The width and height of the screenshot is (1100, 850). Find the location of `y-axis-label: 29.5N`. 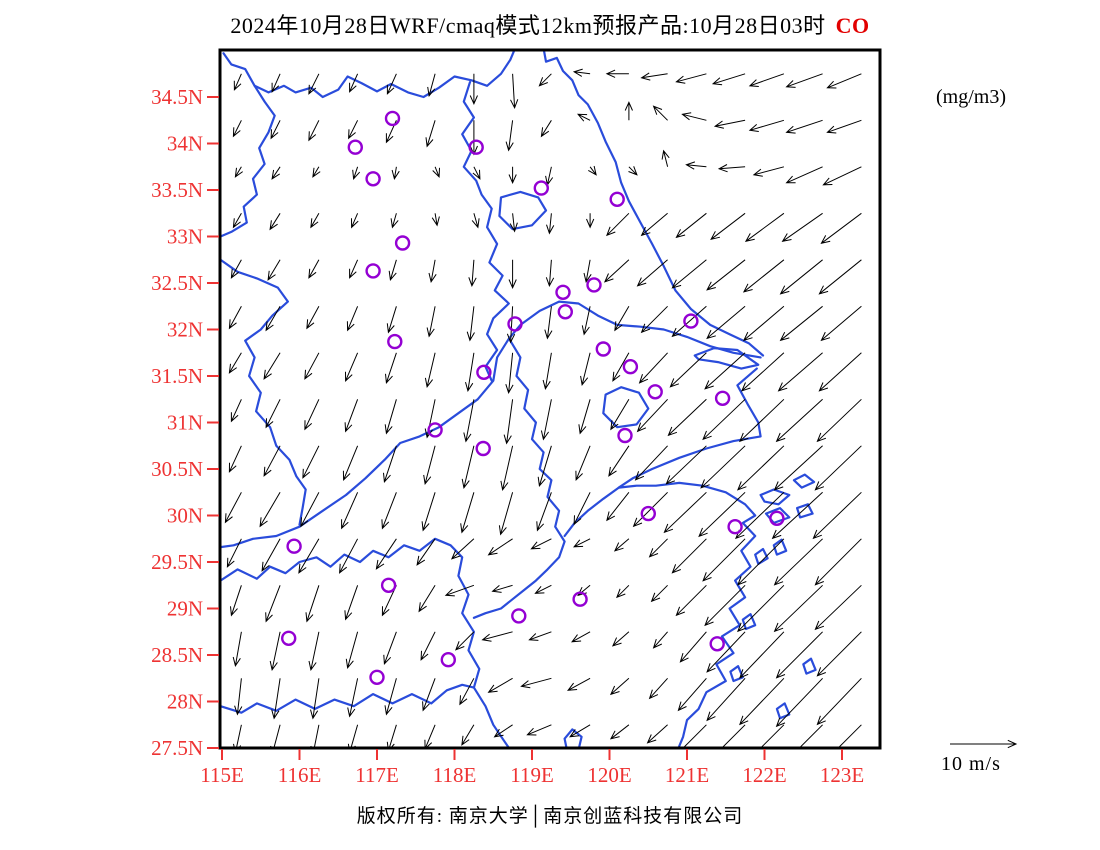

y-axis-label: 29.5N is located at coordinates (177, 562).